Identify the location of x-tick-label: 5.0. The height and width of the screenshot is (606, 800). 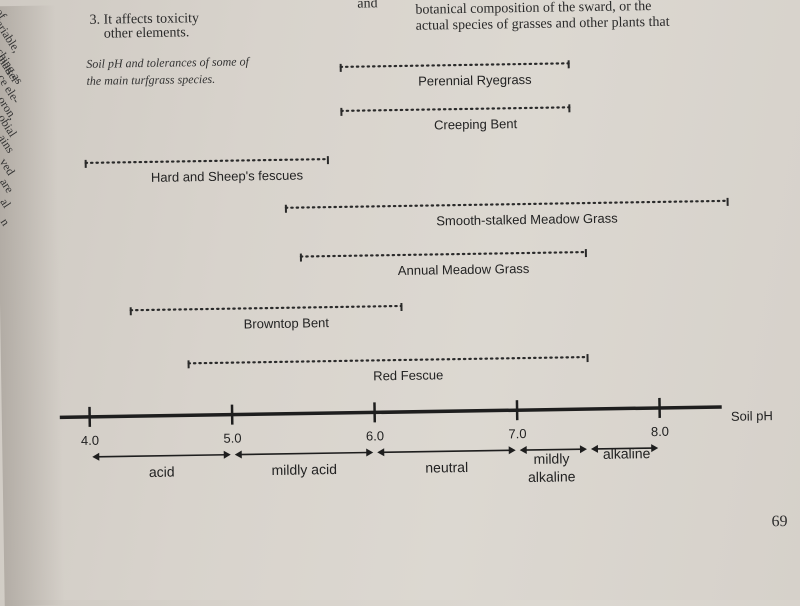
(232, 438).